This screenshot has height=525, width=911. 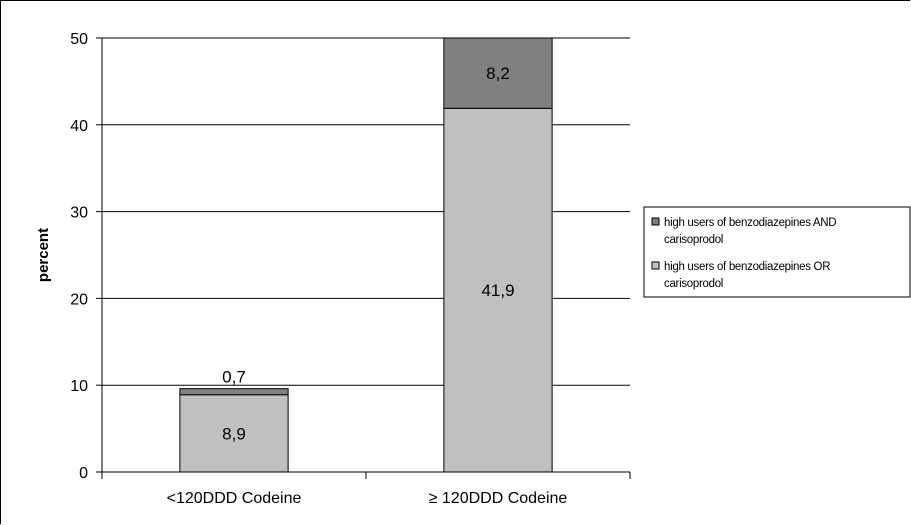 What do you see at coordinates (234, 498) in the screenshot?
I see `x-tick-label: <120DDD Codeine` at bounding box center [234, 498].